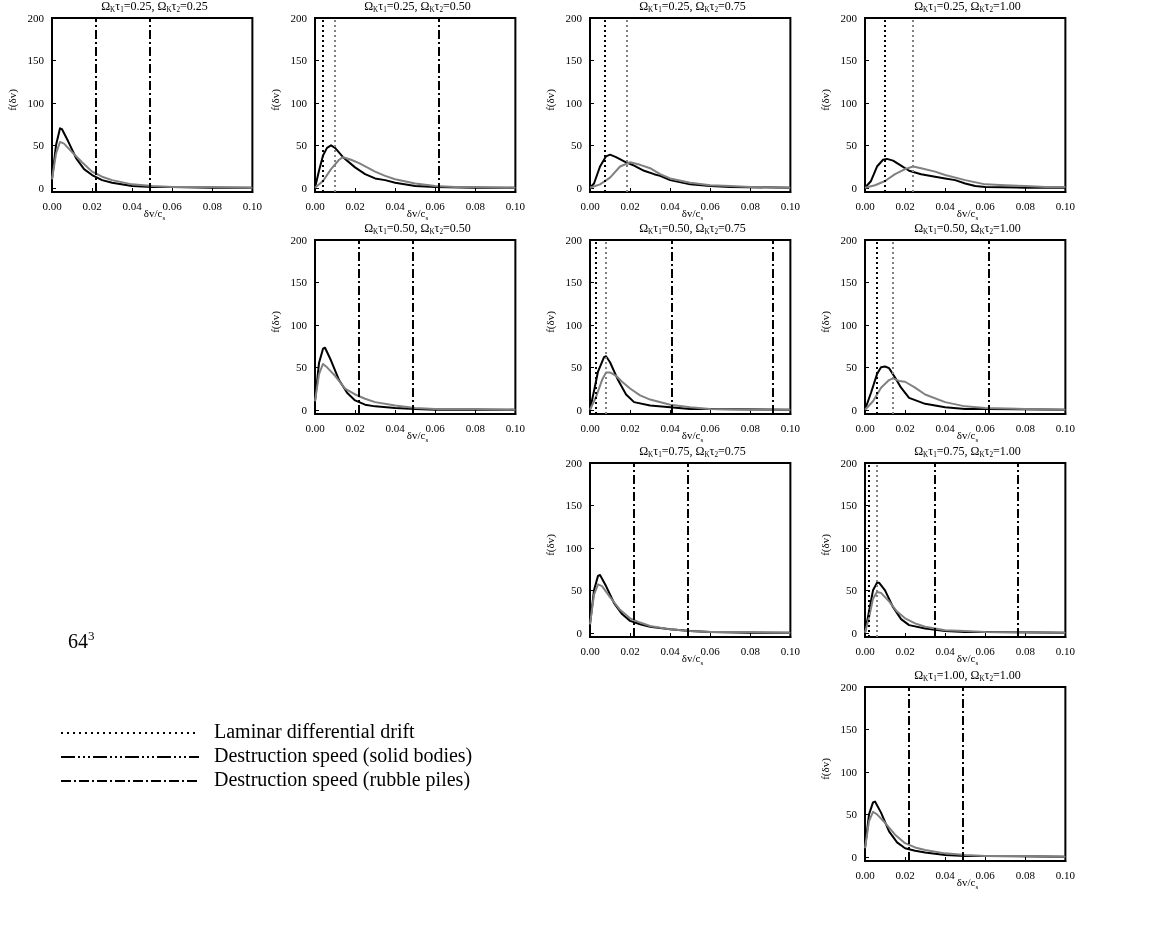 Image resolution: width=1163 pixels, height=949 pixels. I want to click on chart-title: Ω$_{K}$τ$_{1}$=1.00, Ω$_{K}$τ$_{2}$=1.00, so click(967, 675).